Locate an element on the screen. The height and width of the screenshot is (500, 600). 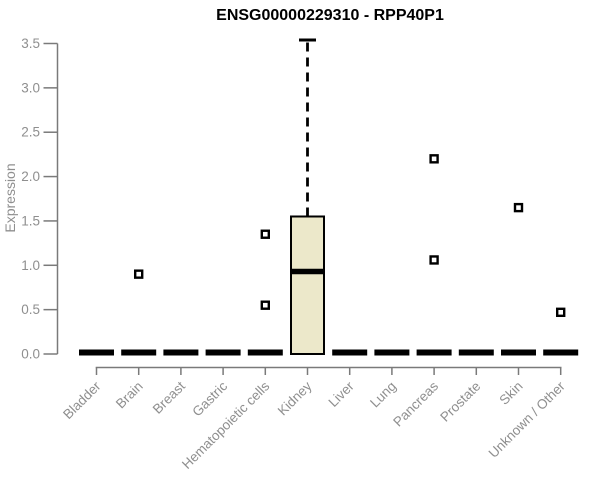
y-tick-label: 0.0 is located at coordinates (30, 354).